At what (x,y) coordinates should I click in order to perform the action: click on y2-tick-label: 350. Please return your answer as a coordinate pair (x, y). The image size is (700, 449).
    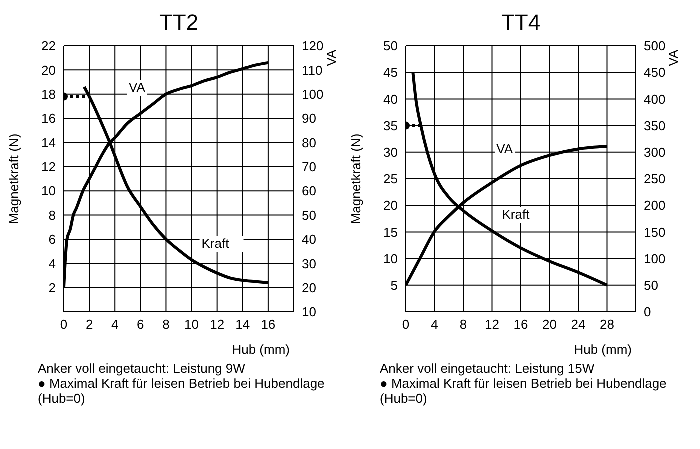
    Looking at the image, I should click on (655, 126).